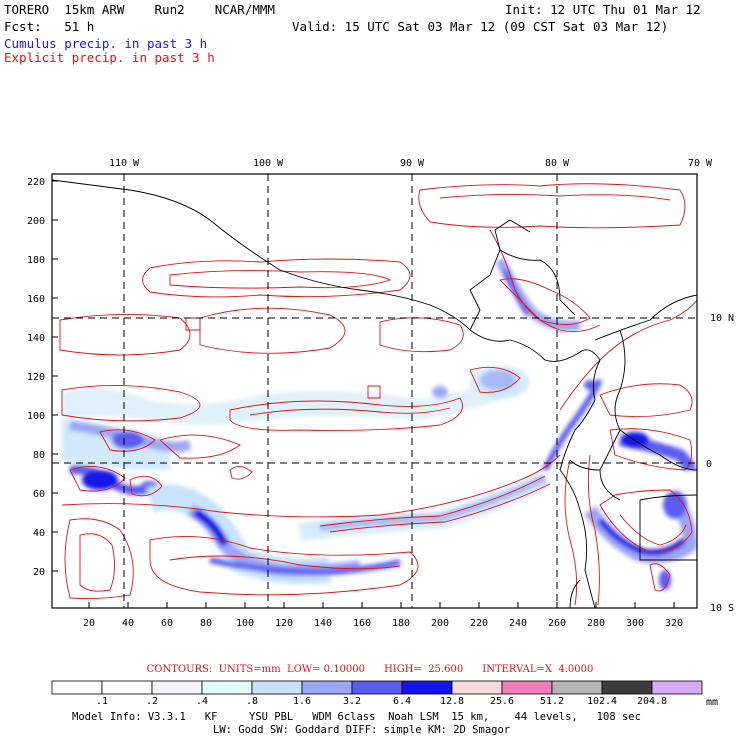  I want to click on colorbar-label: 1.6, so click(302, 701).